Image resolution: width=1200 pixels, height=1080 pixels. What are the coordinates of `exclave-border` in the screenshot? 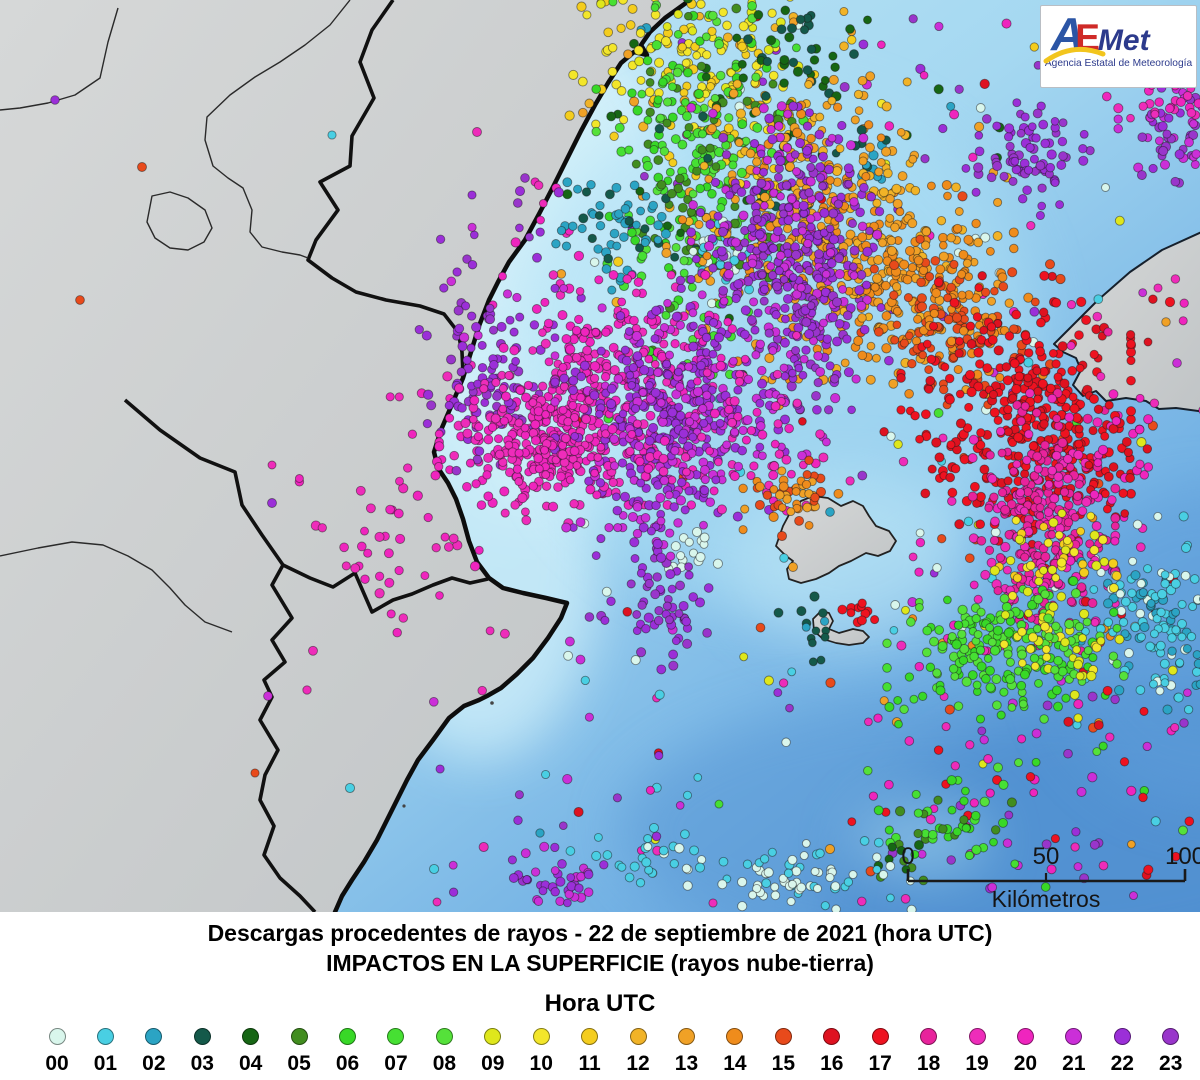 It's located at (179, 221).